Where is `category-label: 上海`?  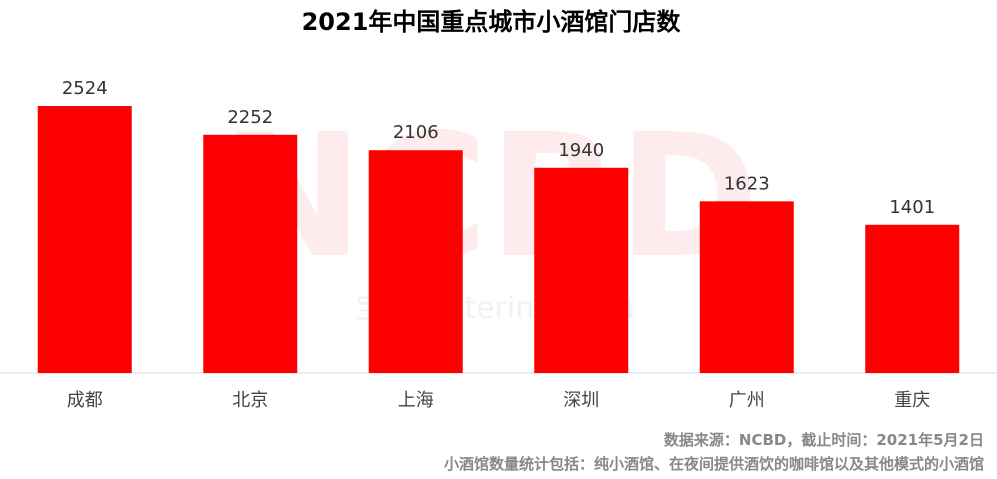 category-label: 上海 is located at coordinates (416, 400).